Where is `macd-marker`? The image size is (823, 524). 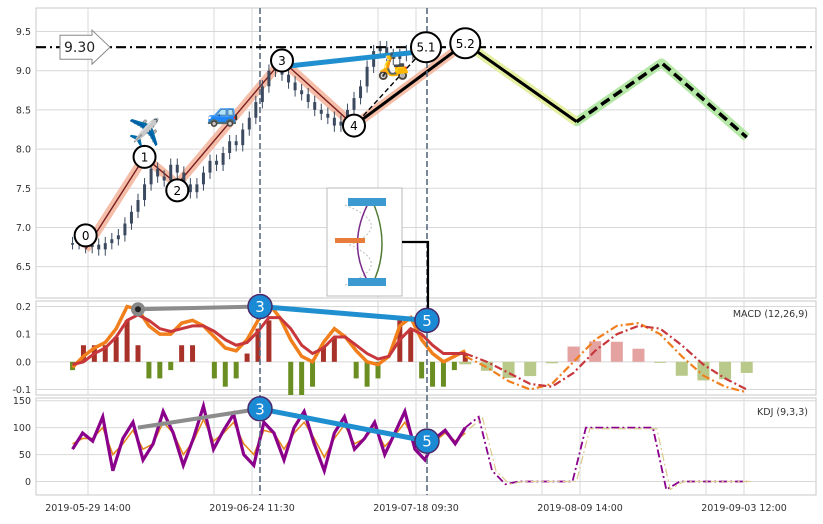 macd-marker is located at coordinates (260, 306).